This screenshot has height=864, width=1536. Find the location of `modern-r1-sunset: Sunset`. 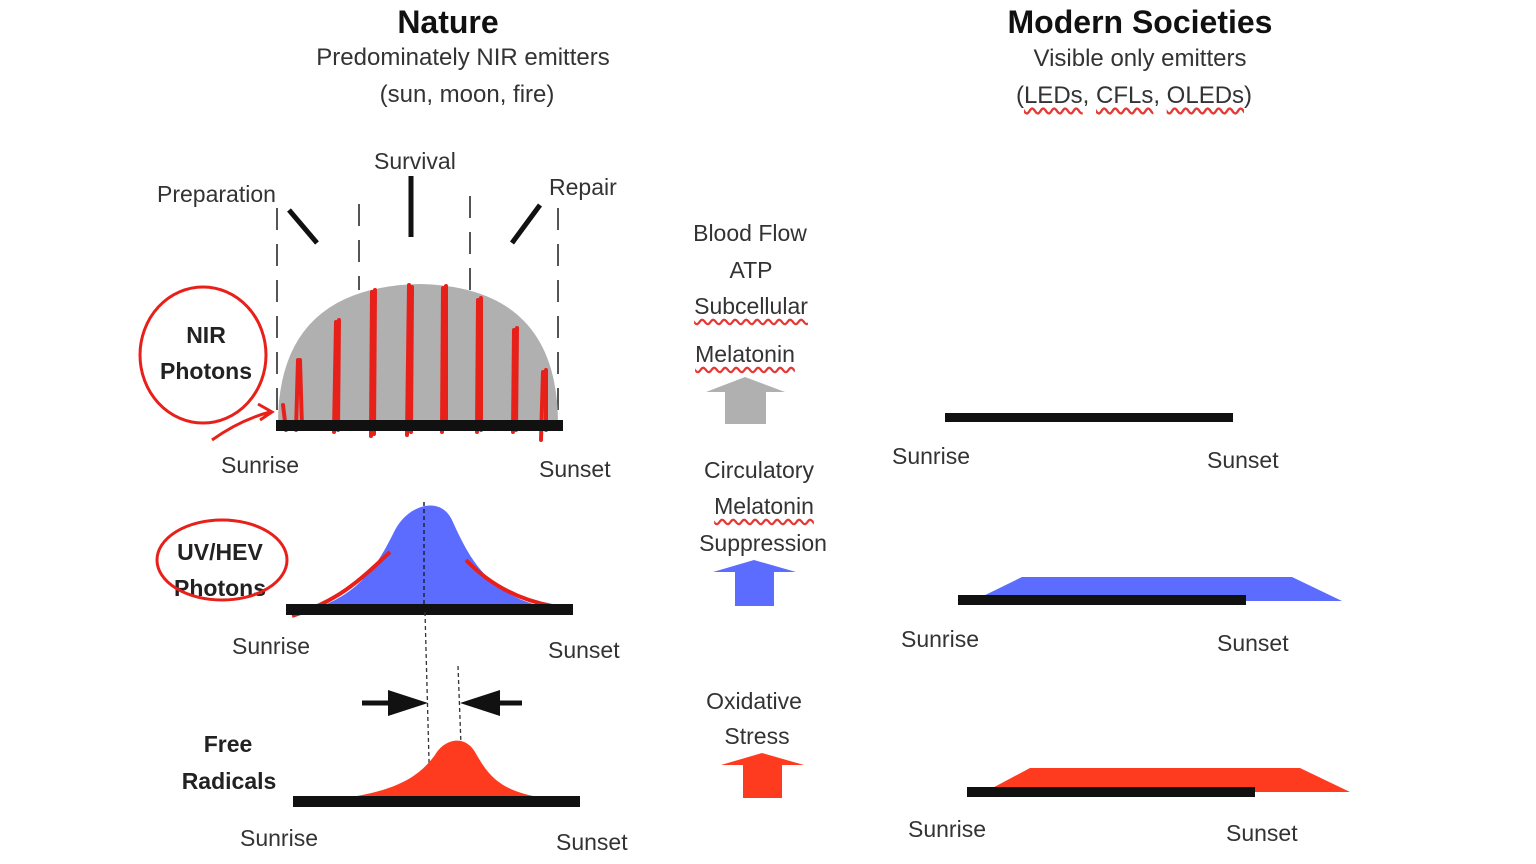

modern-r1-sunset: Sunset is located at coordinates (1243, 460).